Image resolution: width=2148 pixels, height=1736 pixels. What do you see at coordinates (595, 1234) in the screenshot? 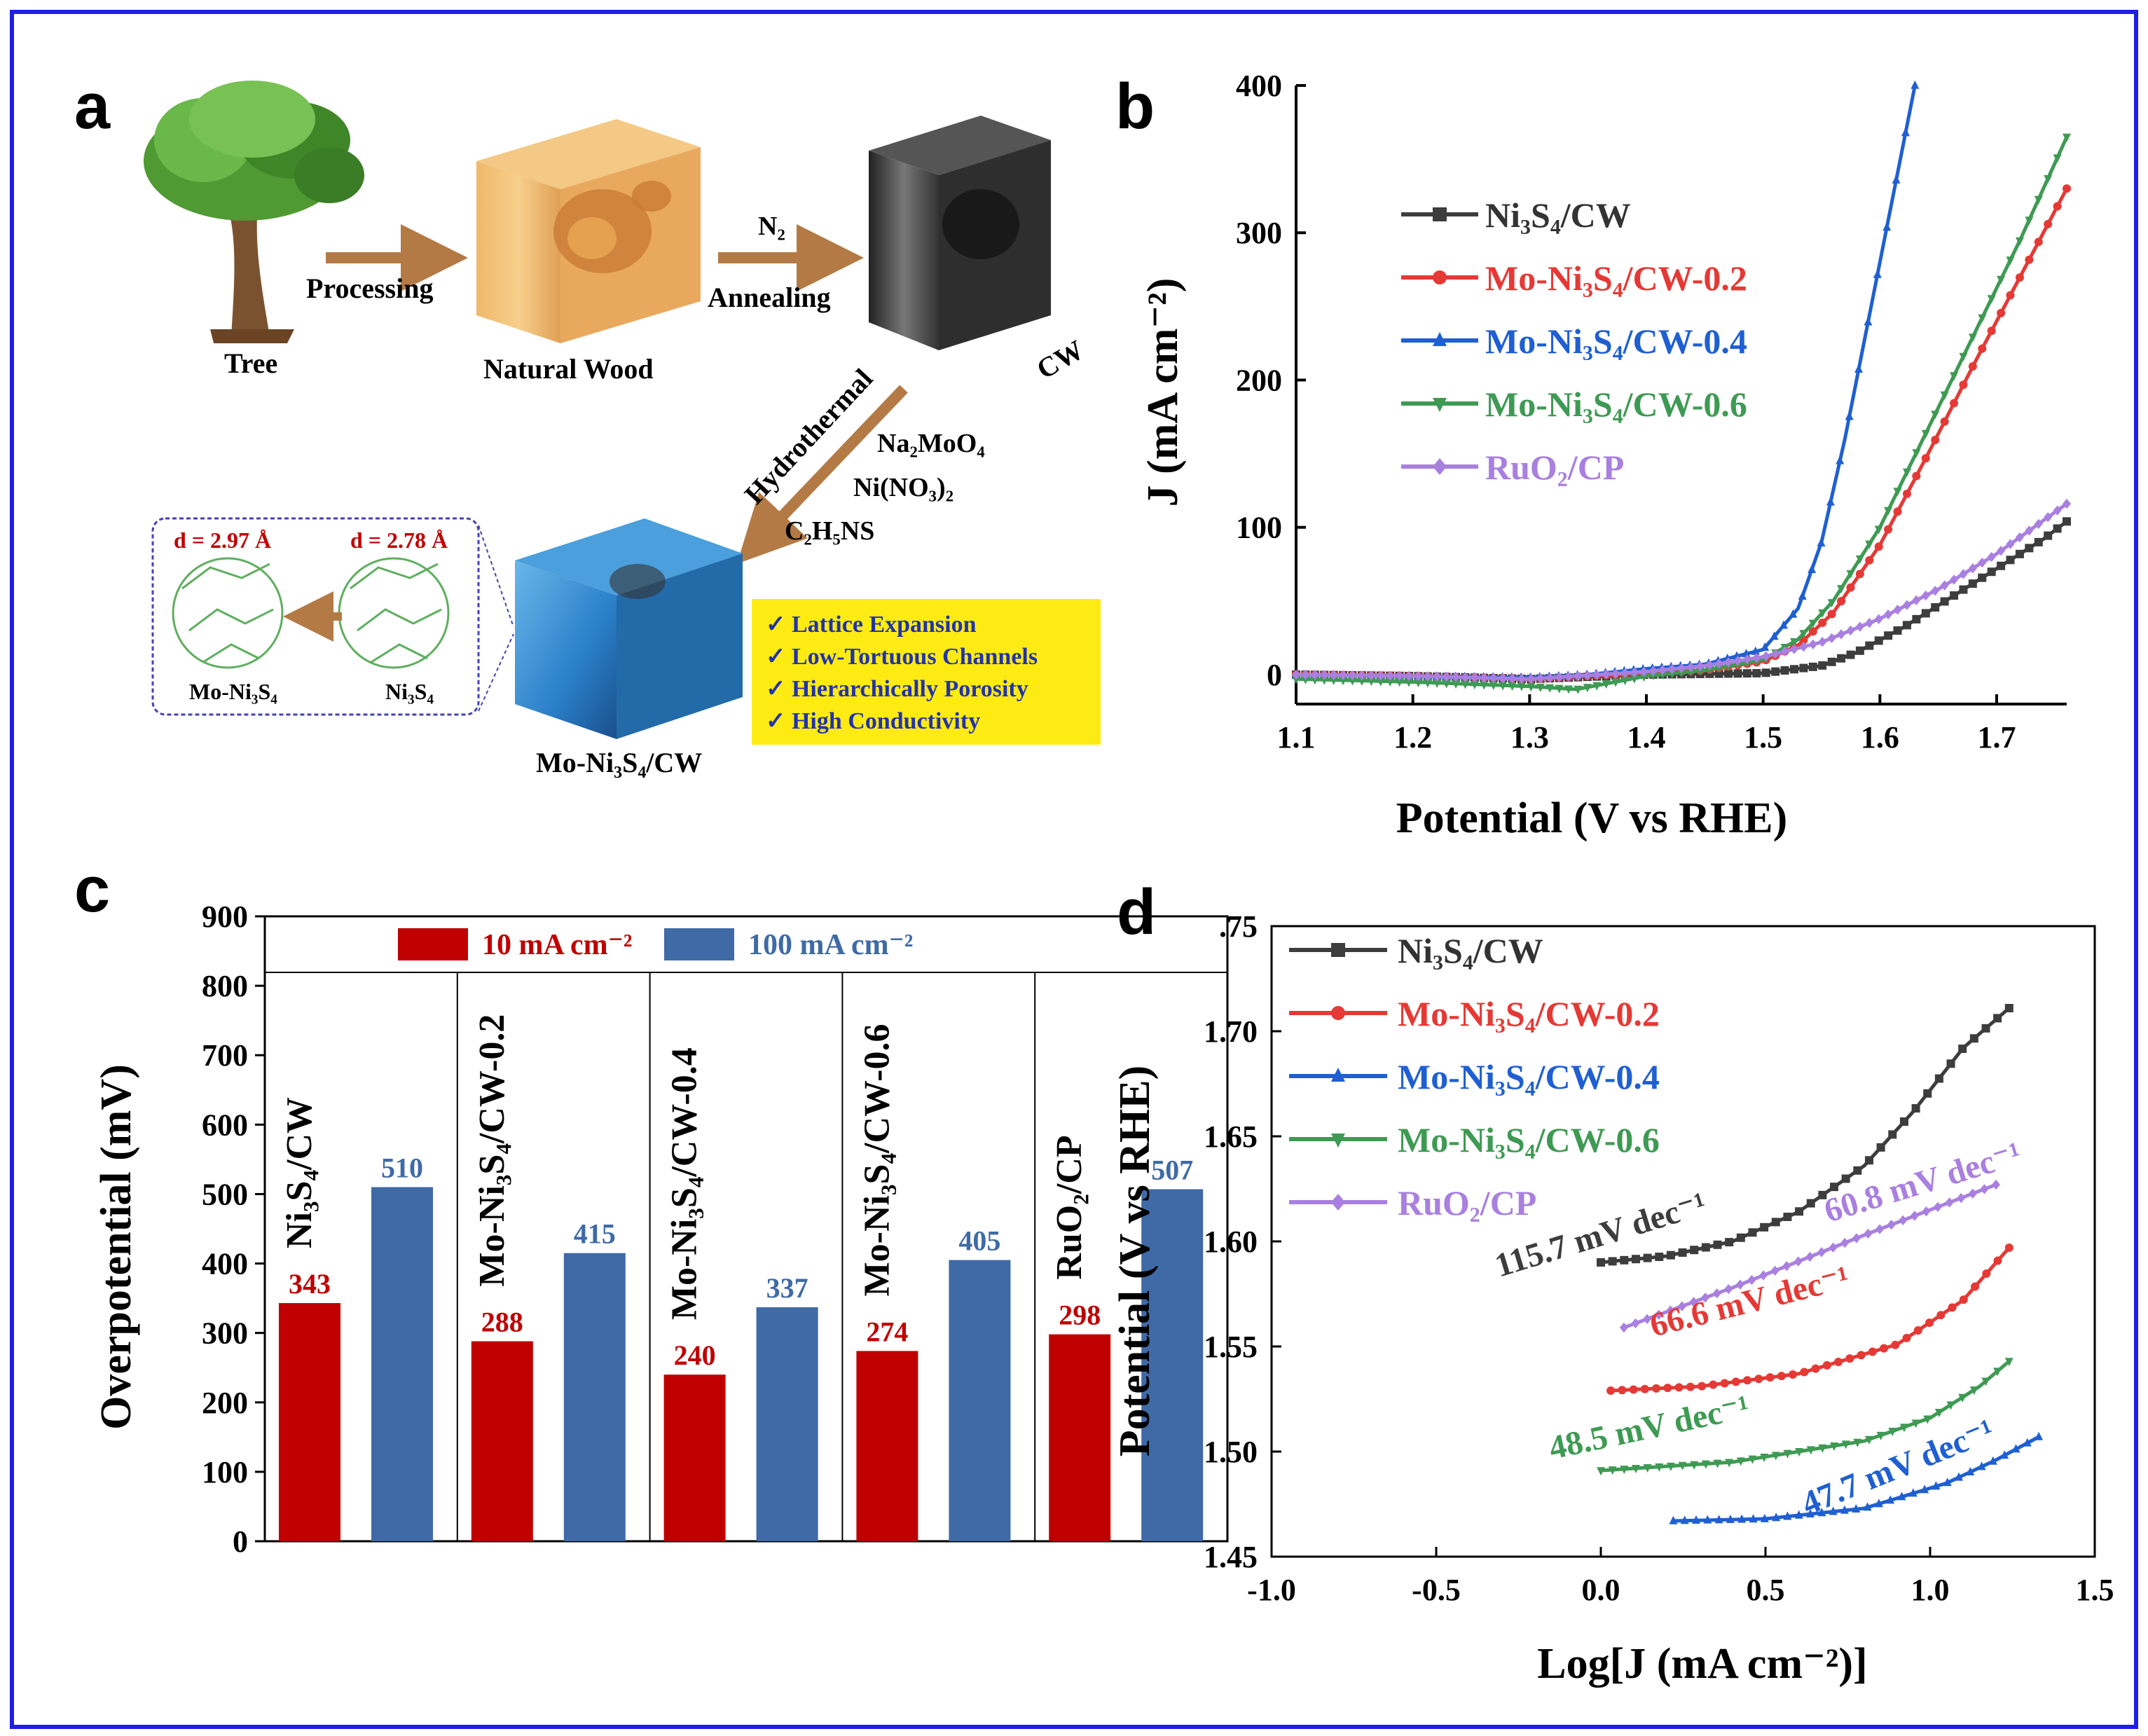
I see `bar-value-label: 415` at bounding box center [595, 1234].